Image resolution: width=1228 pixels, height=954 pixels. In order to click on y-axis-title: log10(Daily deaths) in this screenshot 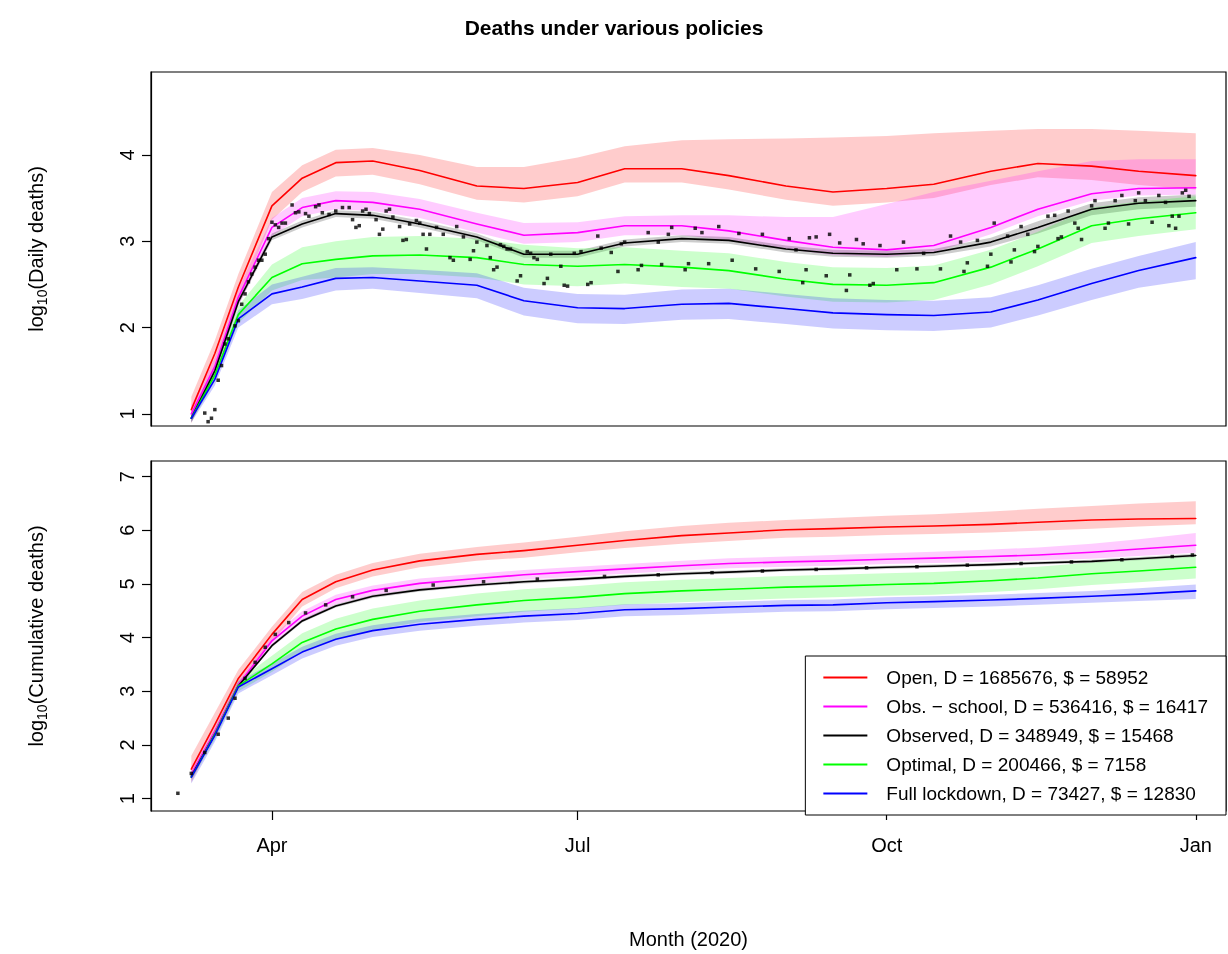, I will do `click(37, 249)`.